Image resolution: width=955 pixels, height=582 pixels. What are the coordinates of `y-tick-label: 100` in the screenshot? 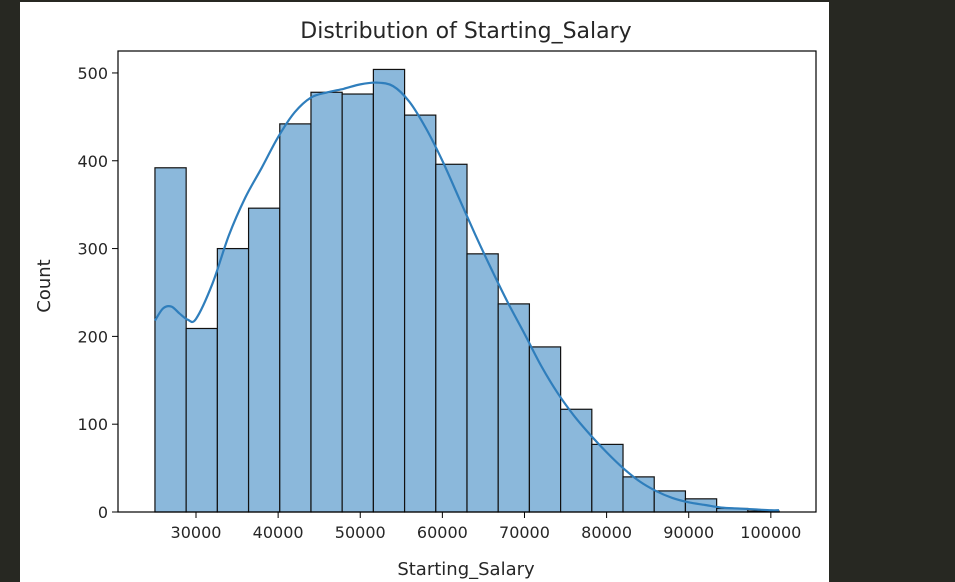 It's located at (92, 424).